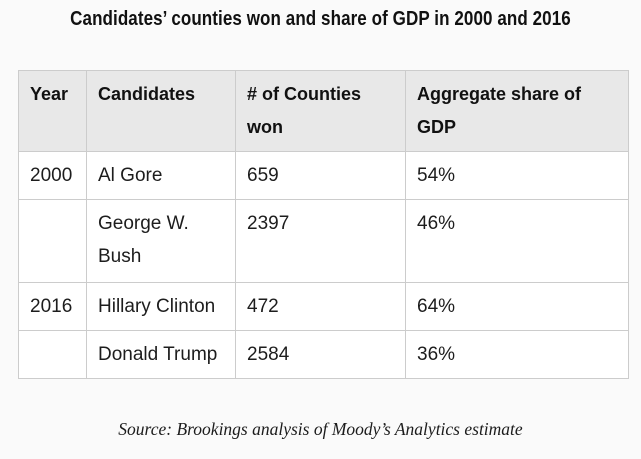 This screenshot has height=459, width=641. I want to click on cell-counties-won: 2584, so click(320, 354).